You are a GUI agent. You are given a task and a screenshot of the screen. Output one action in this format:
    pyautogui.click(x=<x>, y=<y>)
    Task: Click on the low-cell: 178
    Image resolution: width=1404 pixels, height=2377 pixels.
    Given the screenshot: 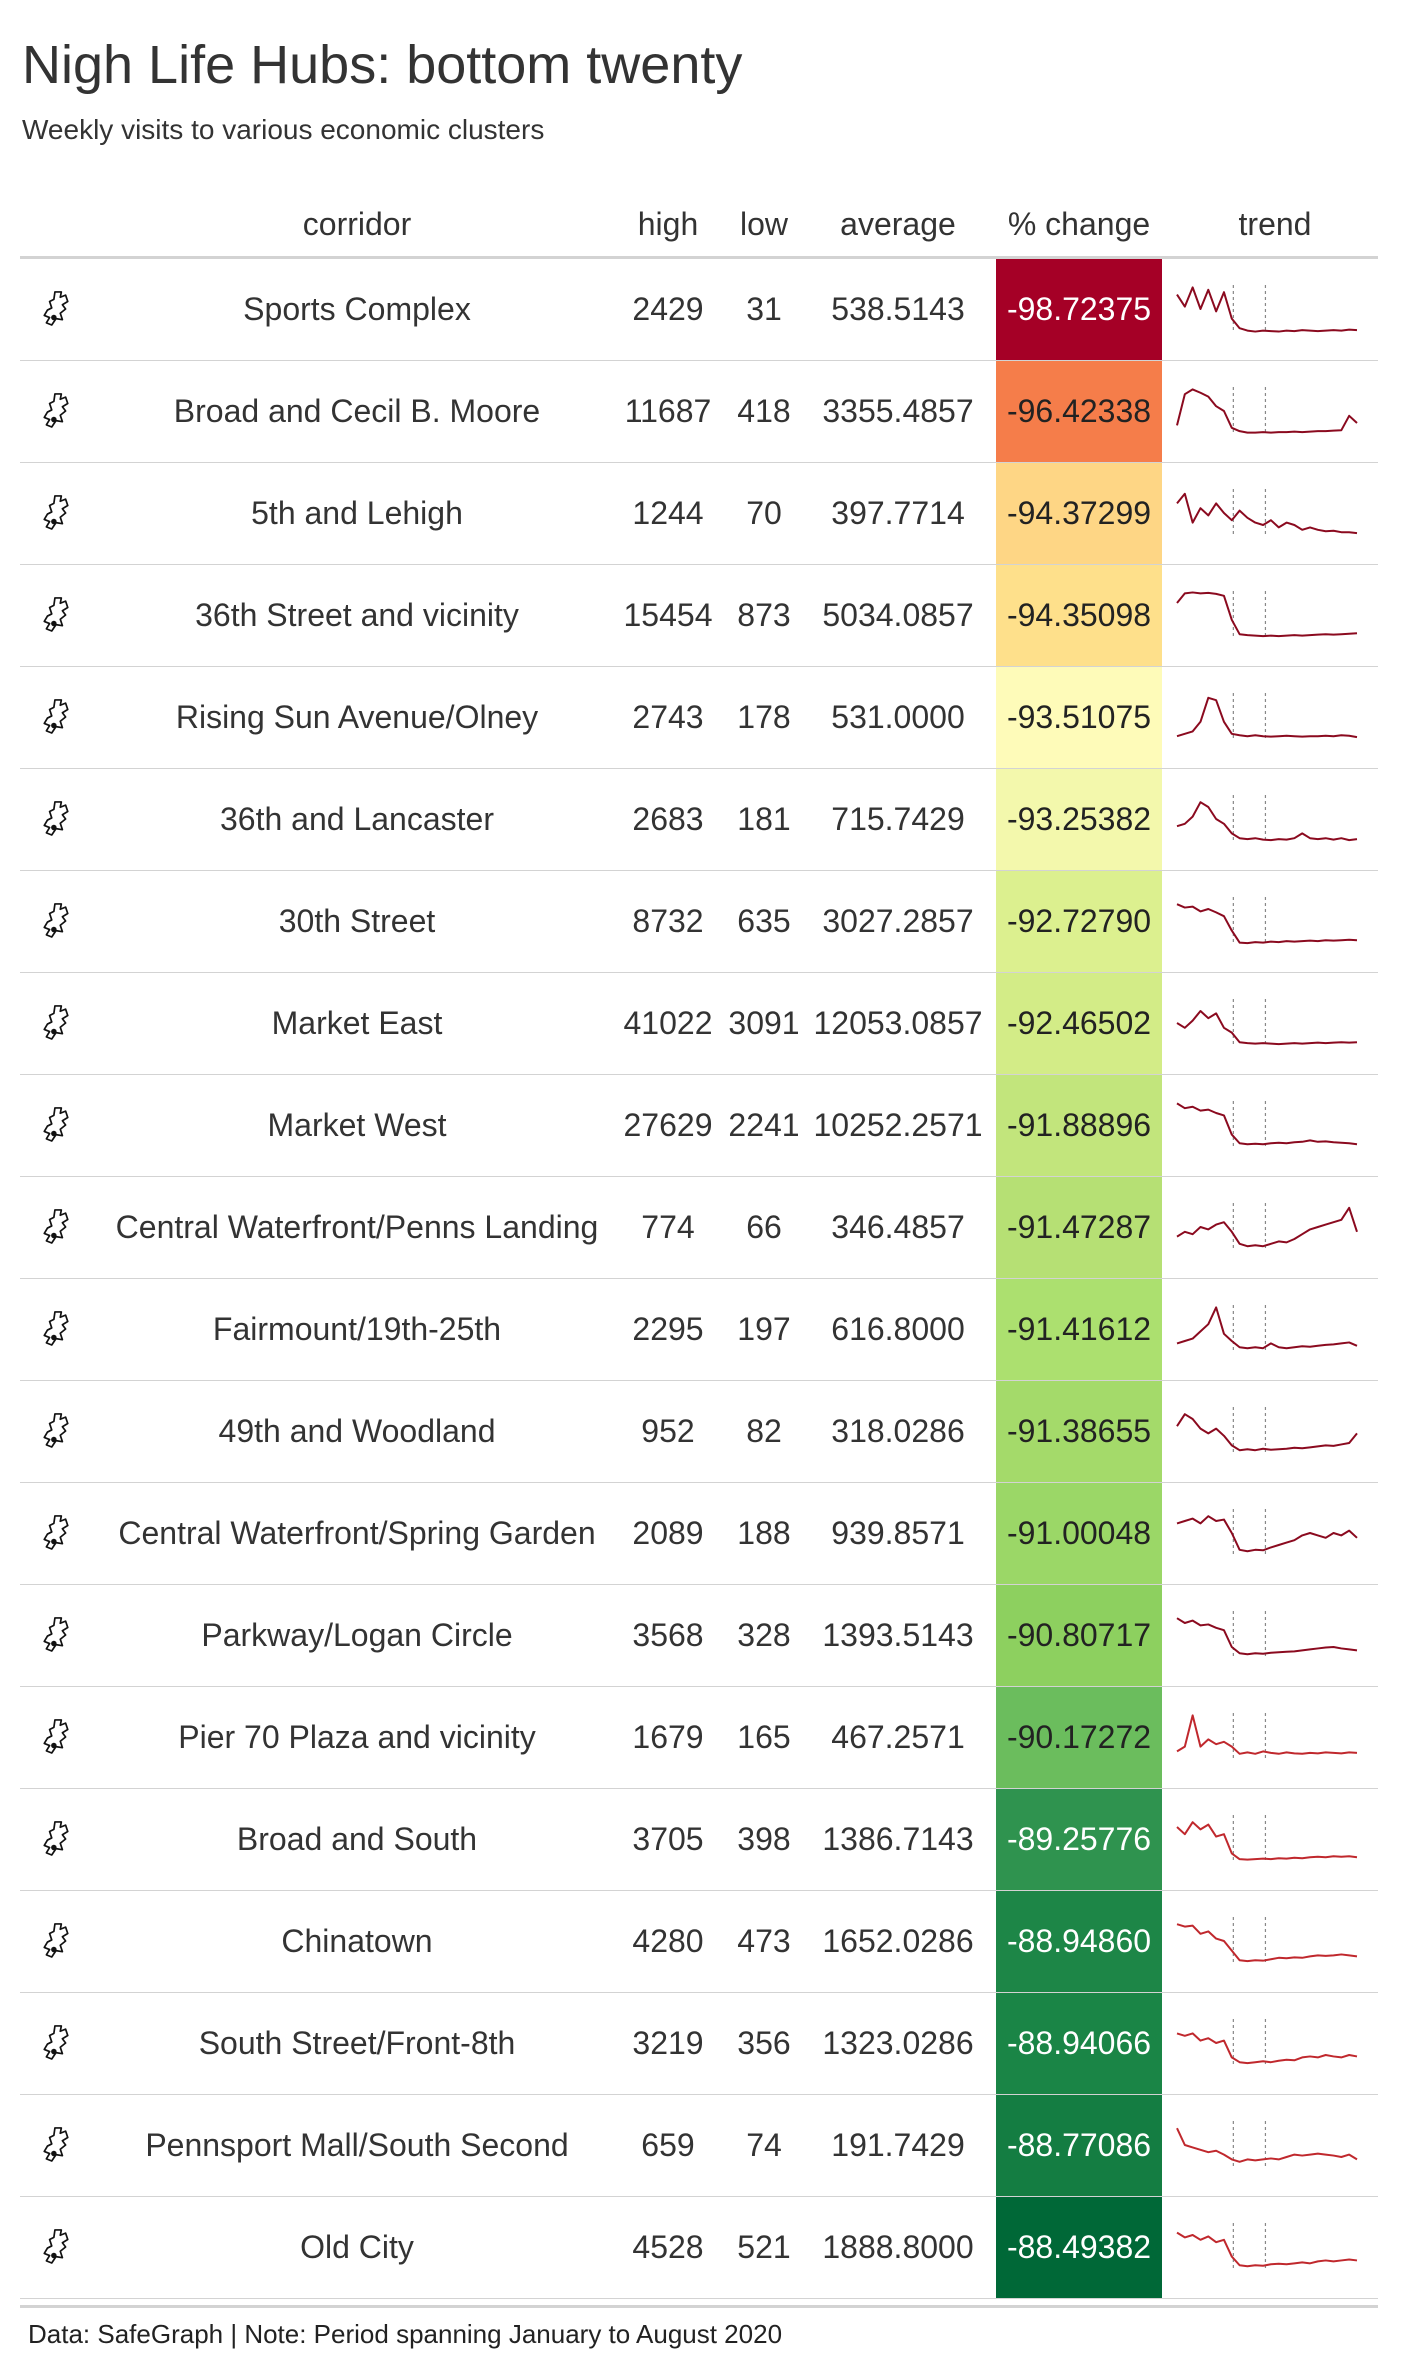 What is the action you would take?
    pyautogui.click(x=764, y=717)
    